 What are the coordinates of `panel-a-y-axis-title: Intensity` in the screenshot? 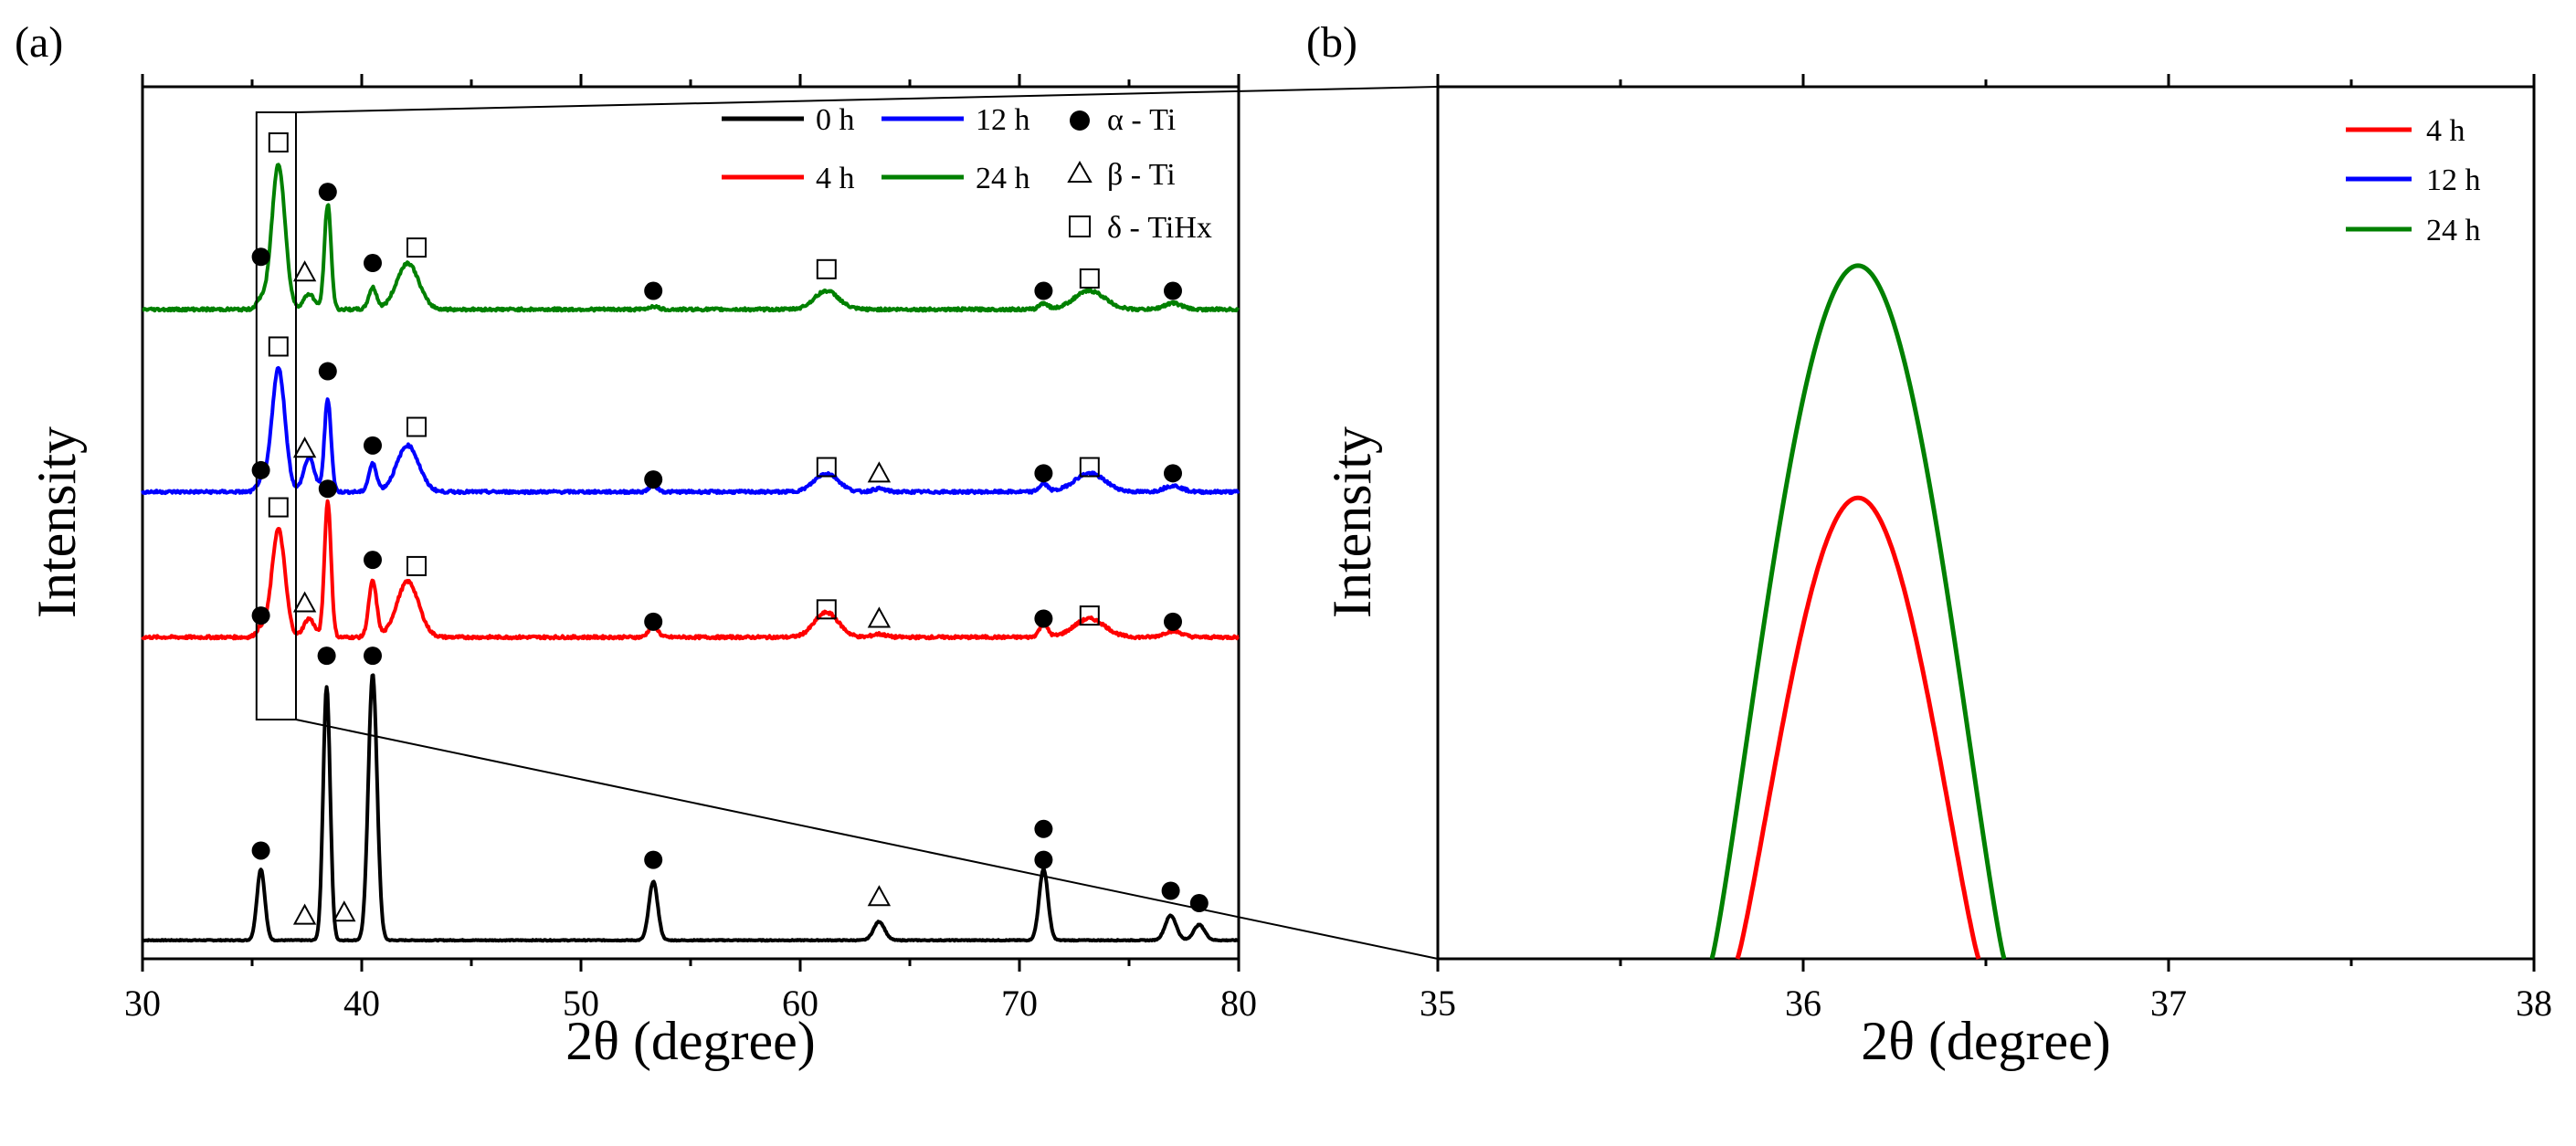 It's located at (56, 522).